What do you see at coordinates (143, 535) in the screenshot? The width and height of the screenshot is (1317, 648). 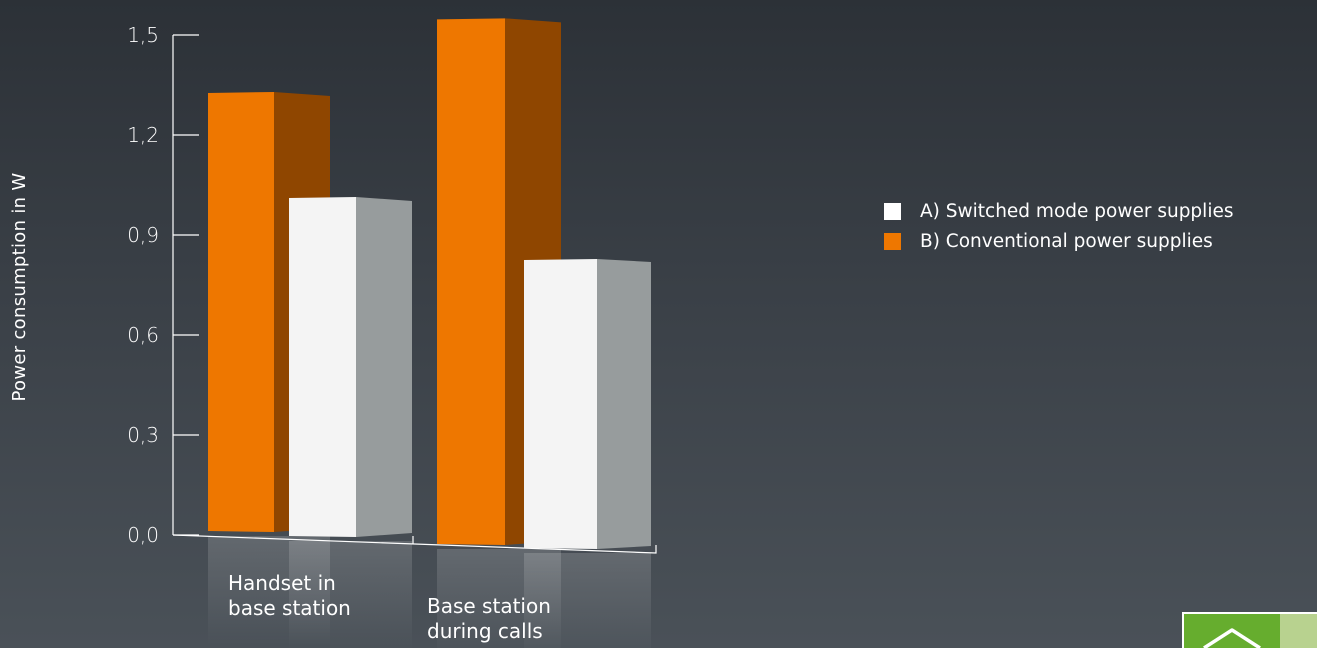 I see `y-tick-label: 0,0` at bounding box center [143, 535].